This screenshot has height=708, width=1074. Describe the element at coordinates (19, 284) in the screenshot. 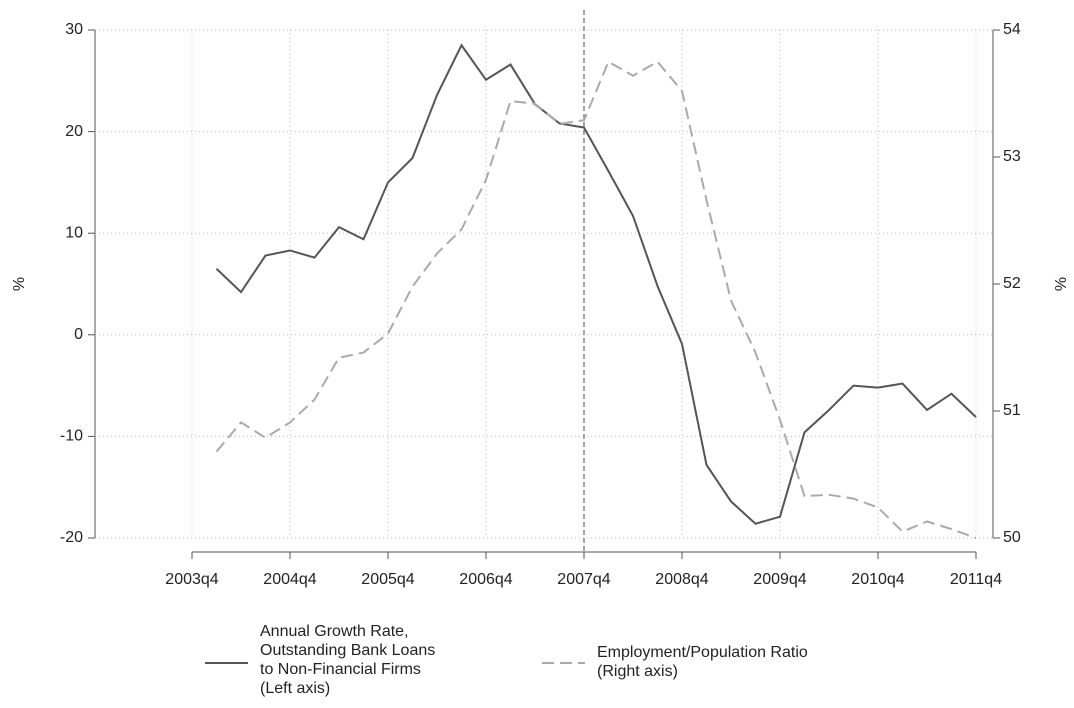

I see `y-axis-label: %` at that location.